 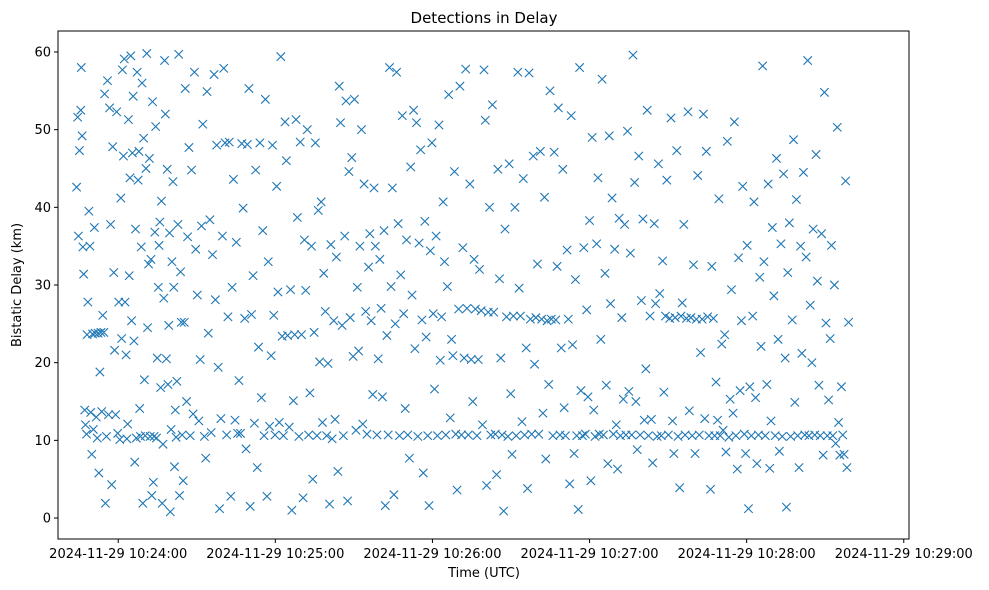 What do you see at coordinates (483, 573) in the screenshot?
I see `x-axis-label: Time (UTC)` at bounding box center [483, 573].